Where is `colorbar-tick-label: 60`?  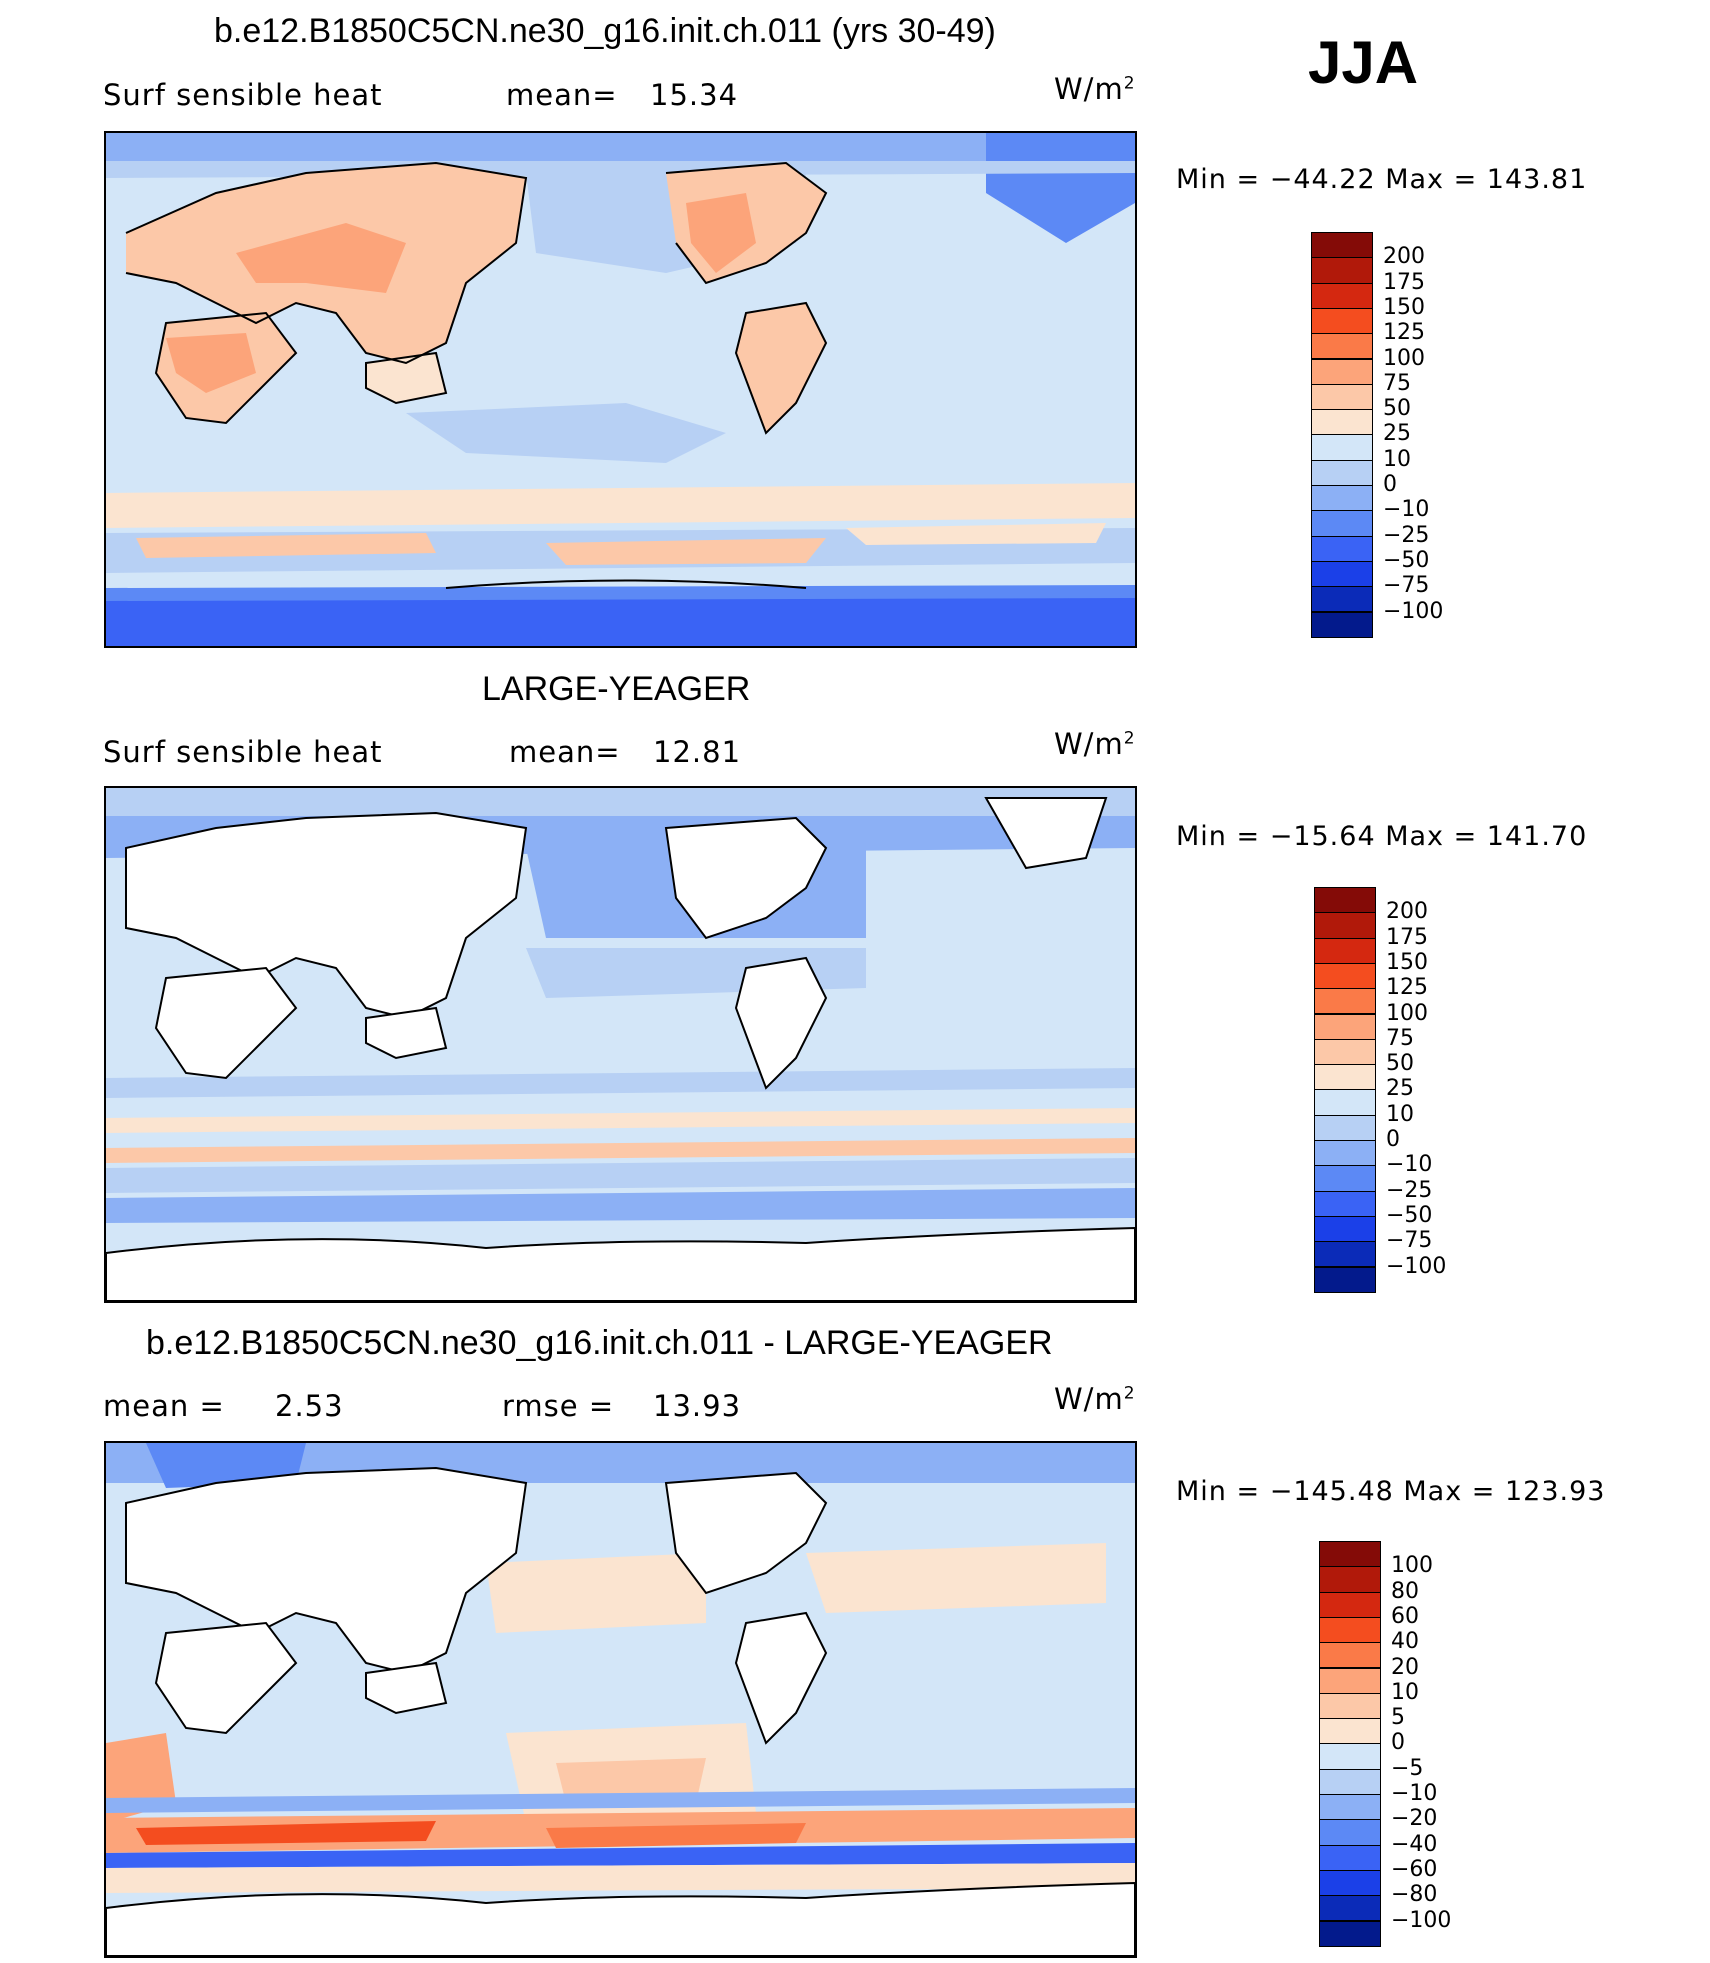 colorbar-tick-label: 60 is located at coordinates (1405, 1616).